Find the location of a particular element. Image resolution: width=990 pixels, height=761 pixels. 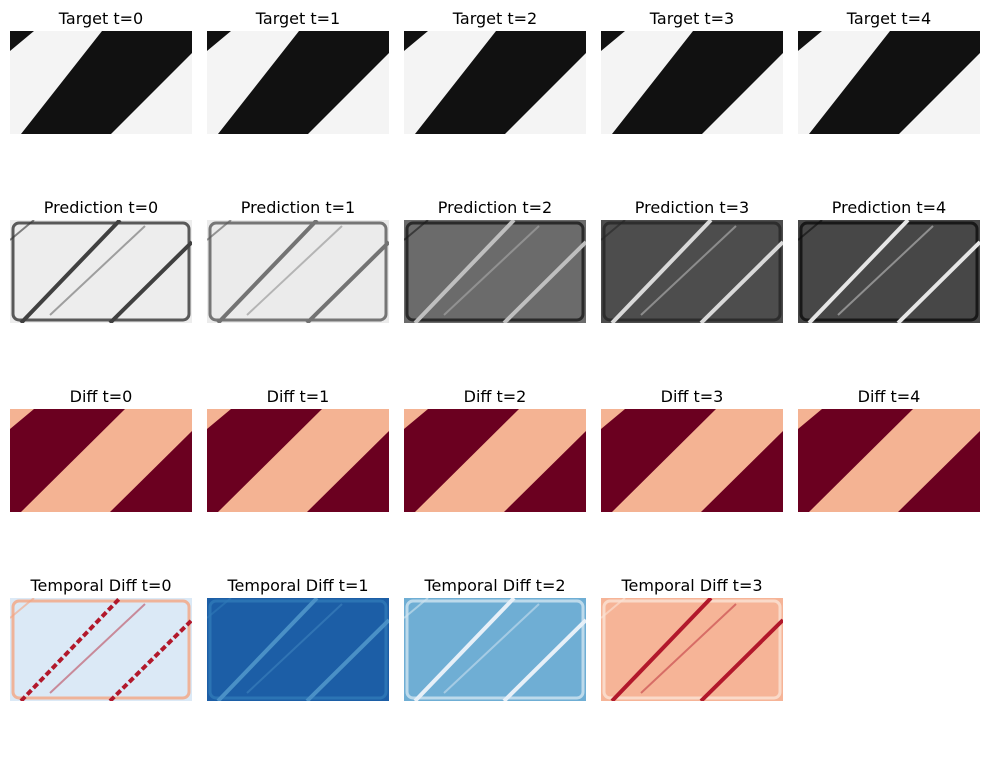

panel-title: Diff t=4 is located at coordinates (889, 396).